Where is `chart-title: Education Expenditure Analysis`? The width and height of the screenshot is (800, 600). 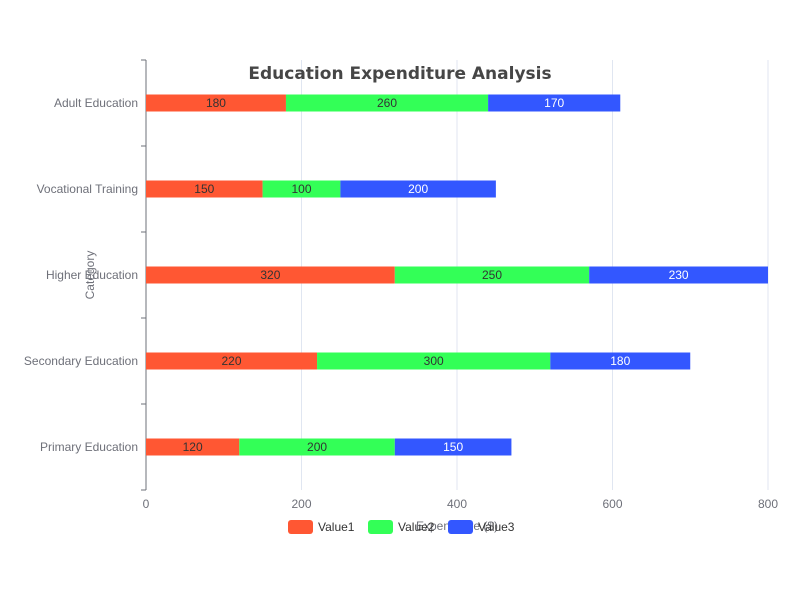 chart-title: Education Expenditure Analysis is located at coordinates (399, 74).